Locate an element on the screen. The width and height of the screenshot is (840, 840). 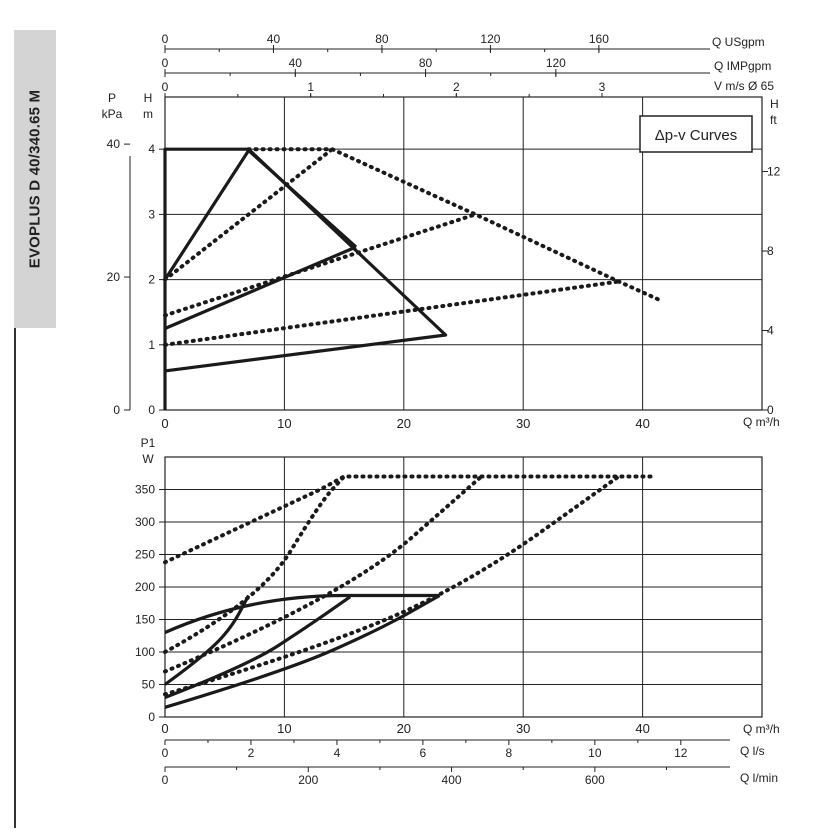
head-axis-title-line1: H is located at coordinates (148, 98).